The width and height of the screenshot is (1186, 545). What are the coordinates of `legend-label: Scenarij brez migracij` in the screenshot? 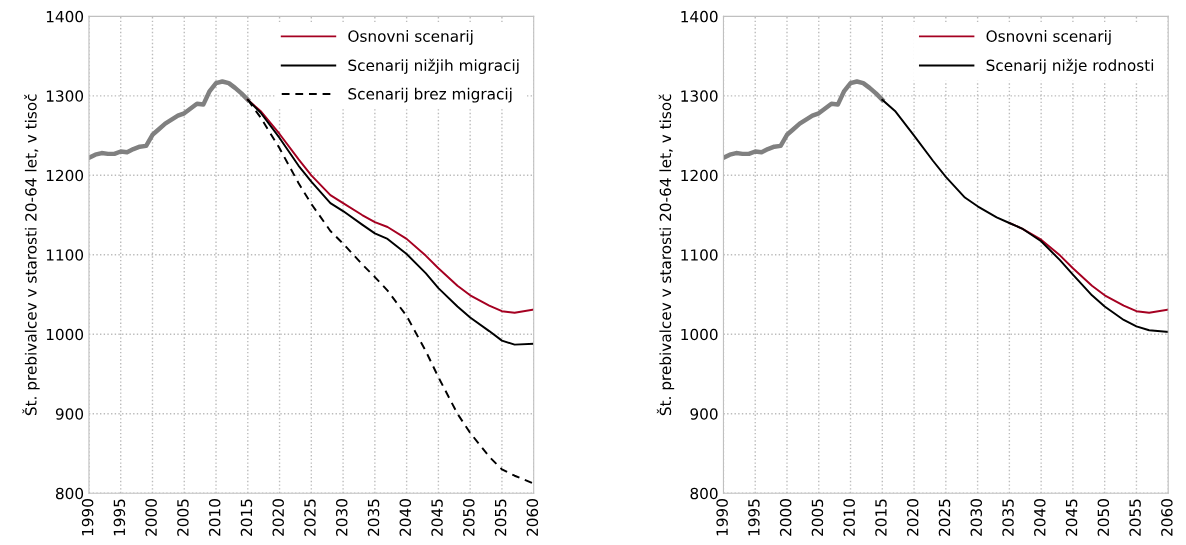 It's located at (430, 95).